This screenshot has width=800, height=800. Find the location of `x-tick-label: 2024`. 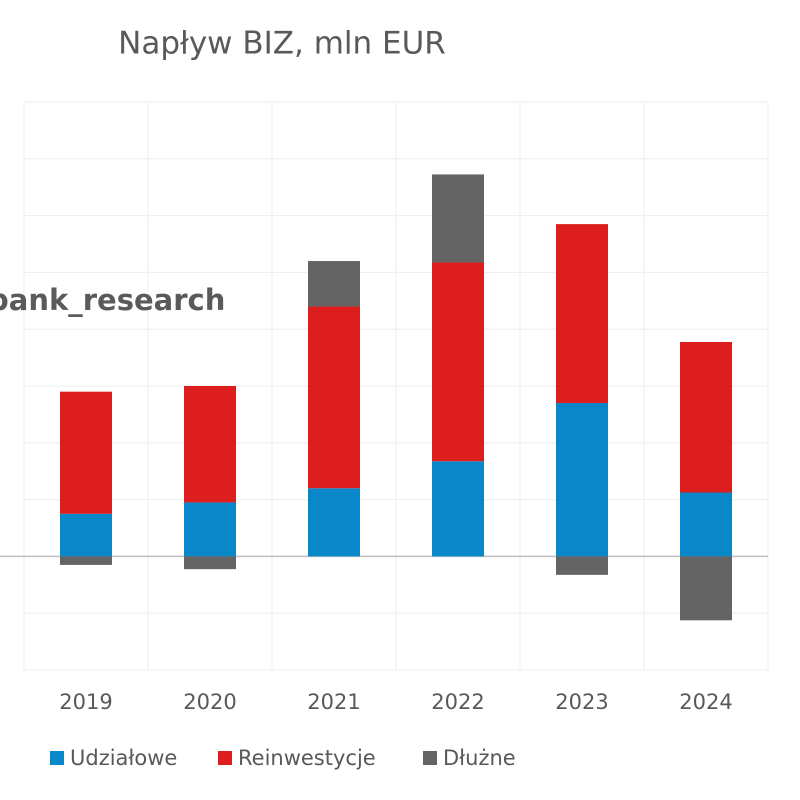

x-tick-label: 2024 is located at coordinates (705, 702).